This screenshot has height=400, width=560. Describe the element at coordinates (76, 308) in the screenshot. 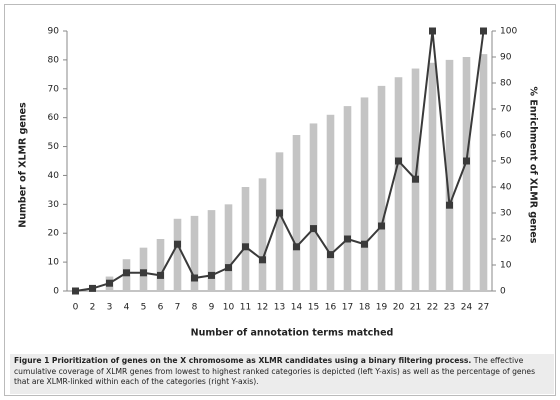

I see `x-tick-label: 0` at that location.